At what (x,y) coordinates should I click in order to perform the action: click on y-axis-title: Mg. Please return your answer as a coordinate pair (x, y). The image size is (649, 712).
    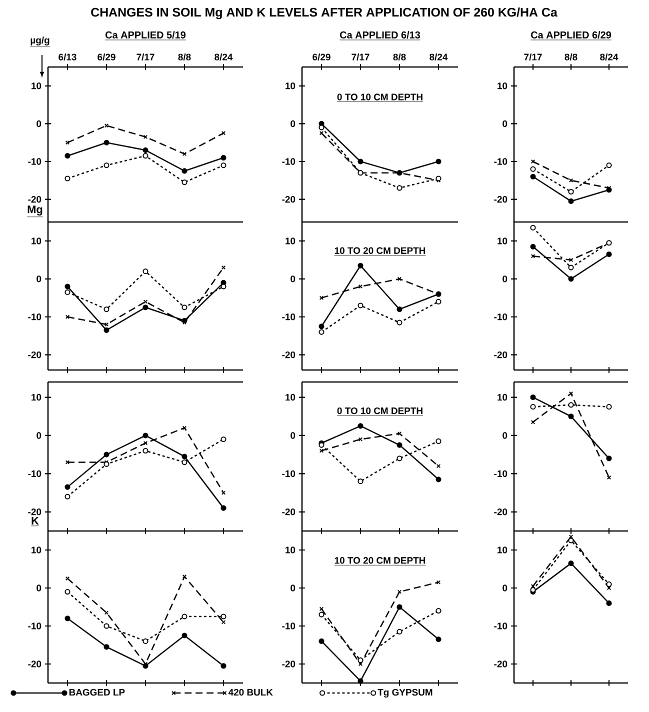
    Looking at the image, I should click on (35, 211).